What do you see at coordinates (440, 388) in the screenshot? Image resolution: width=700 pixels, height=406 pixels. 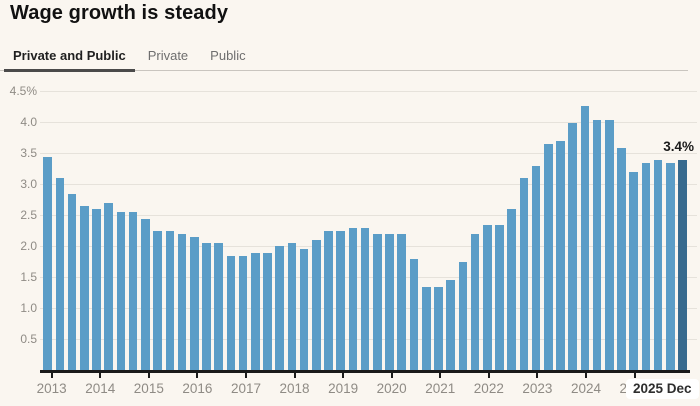 I see `x-axis-year-label: 2021` at bounding box center [440, 388].